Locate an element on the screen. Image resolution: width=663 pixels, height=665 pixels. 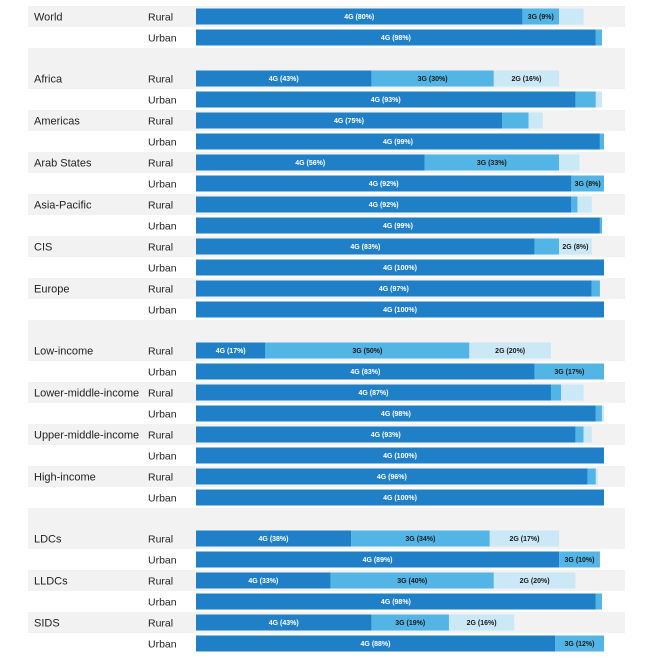
segment-label-3g: 3G (30%) is located at coordinates (433, 79).